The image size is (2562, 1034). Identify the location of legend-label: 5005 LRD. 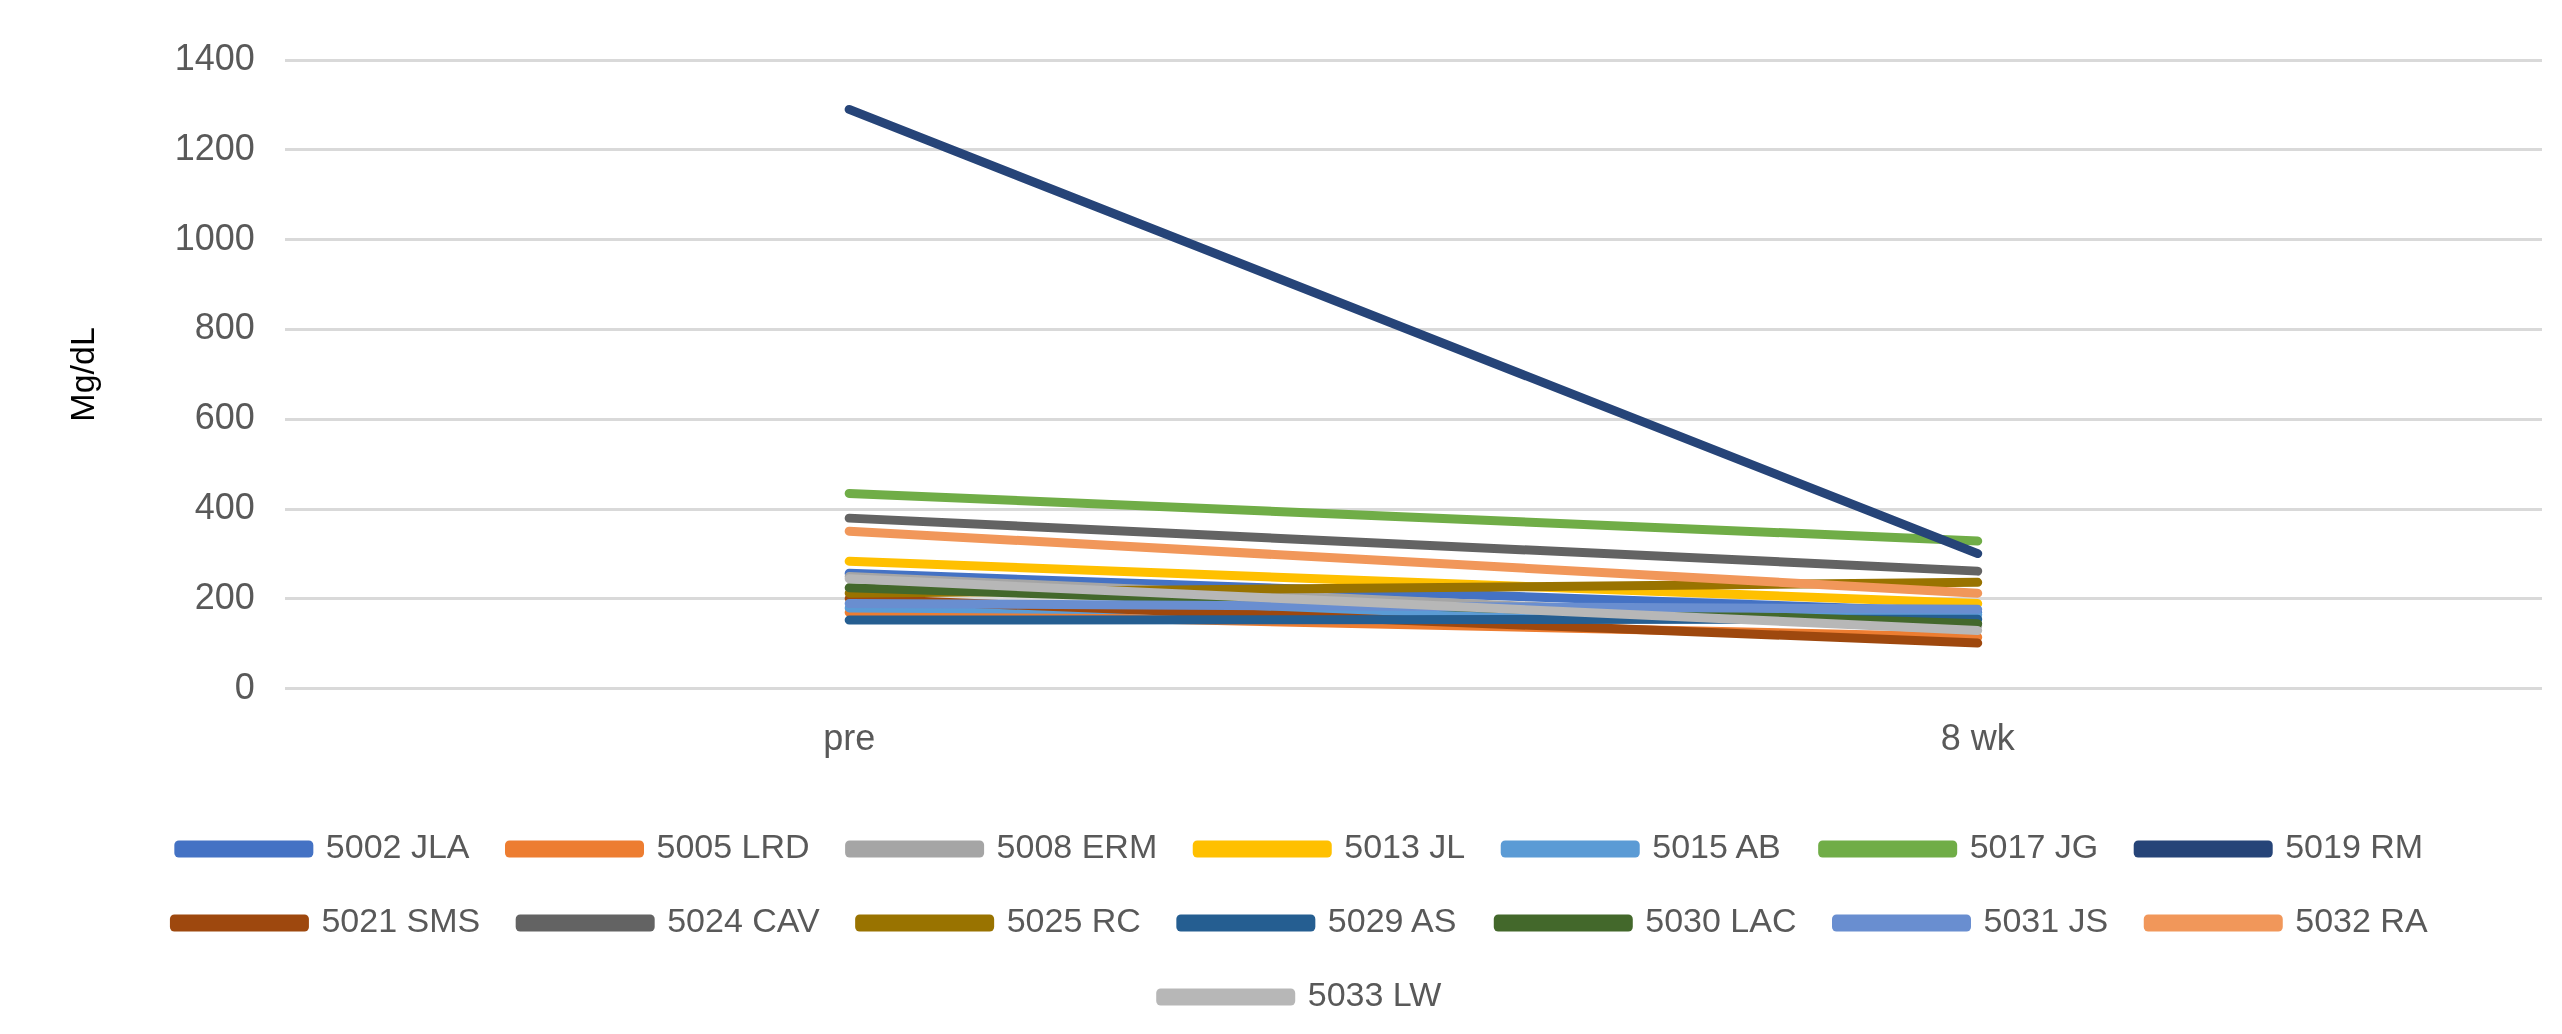
(733, 846).